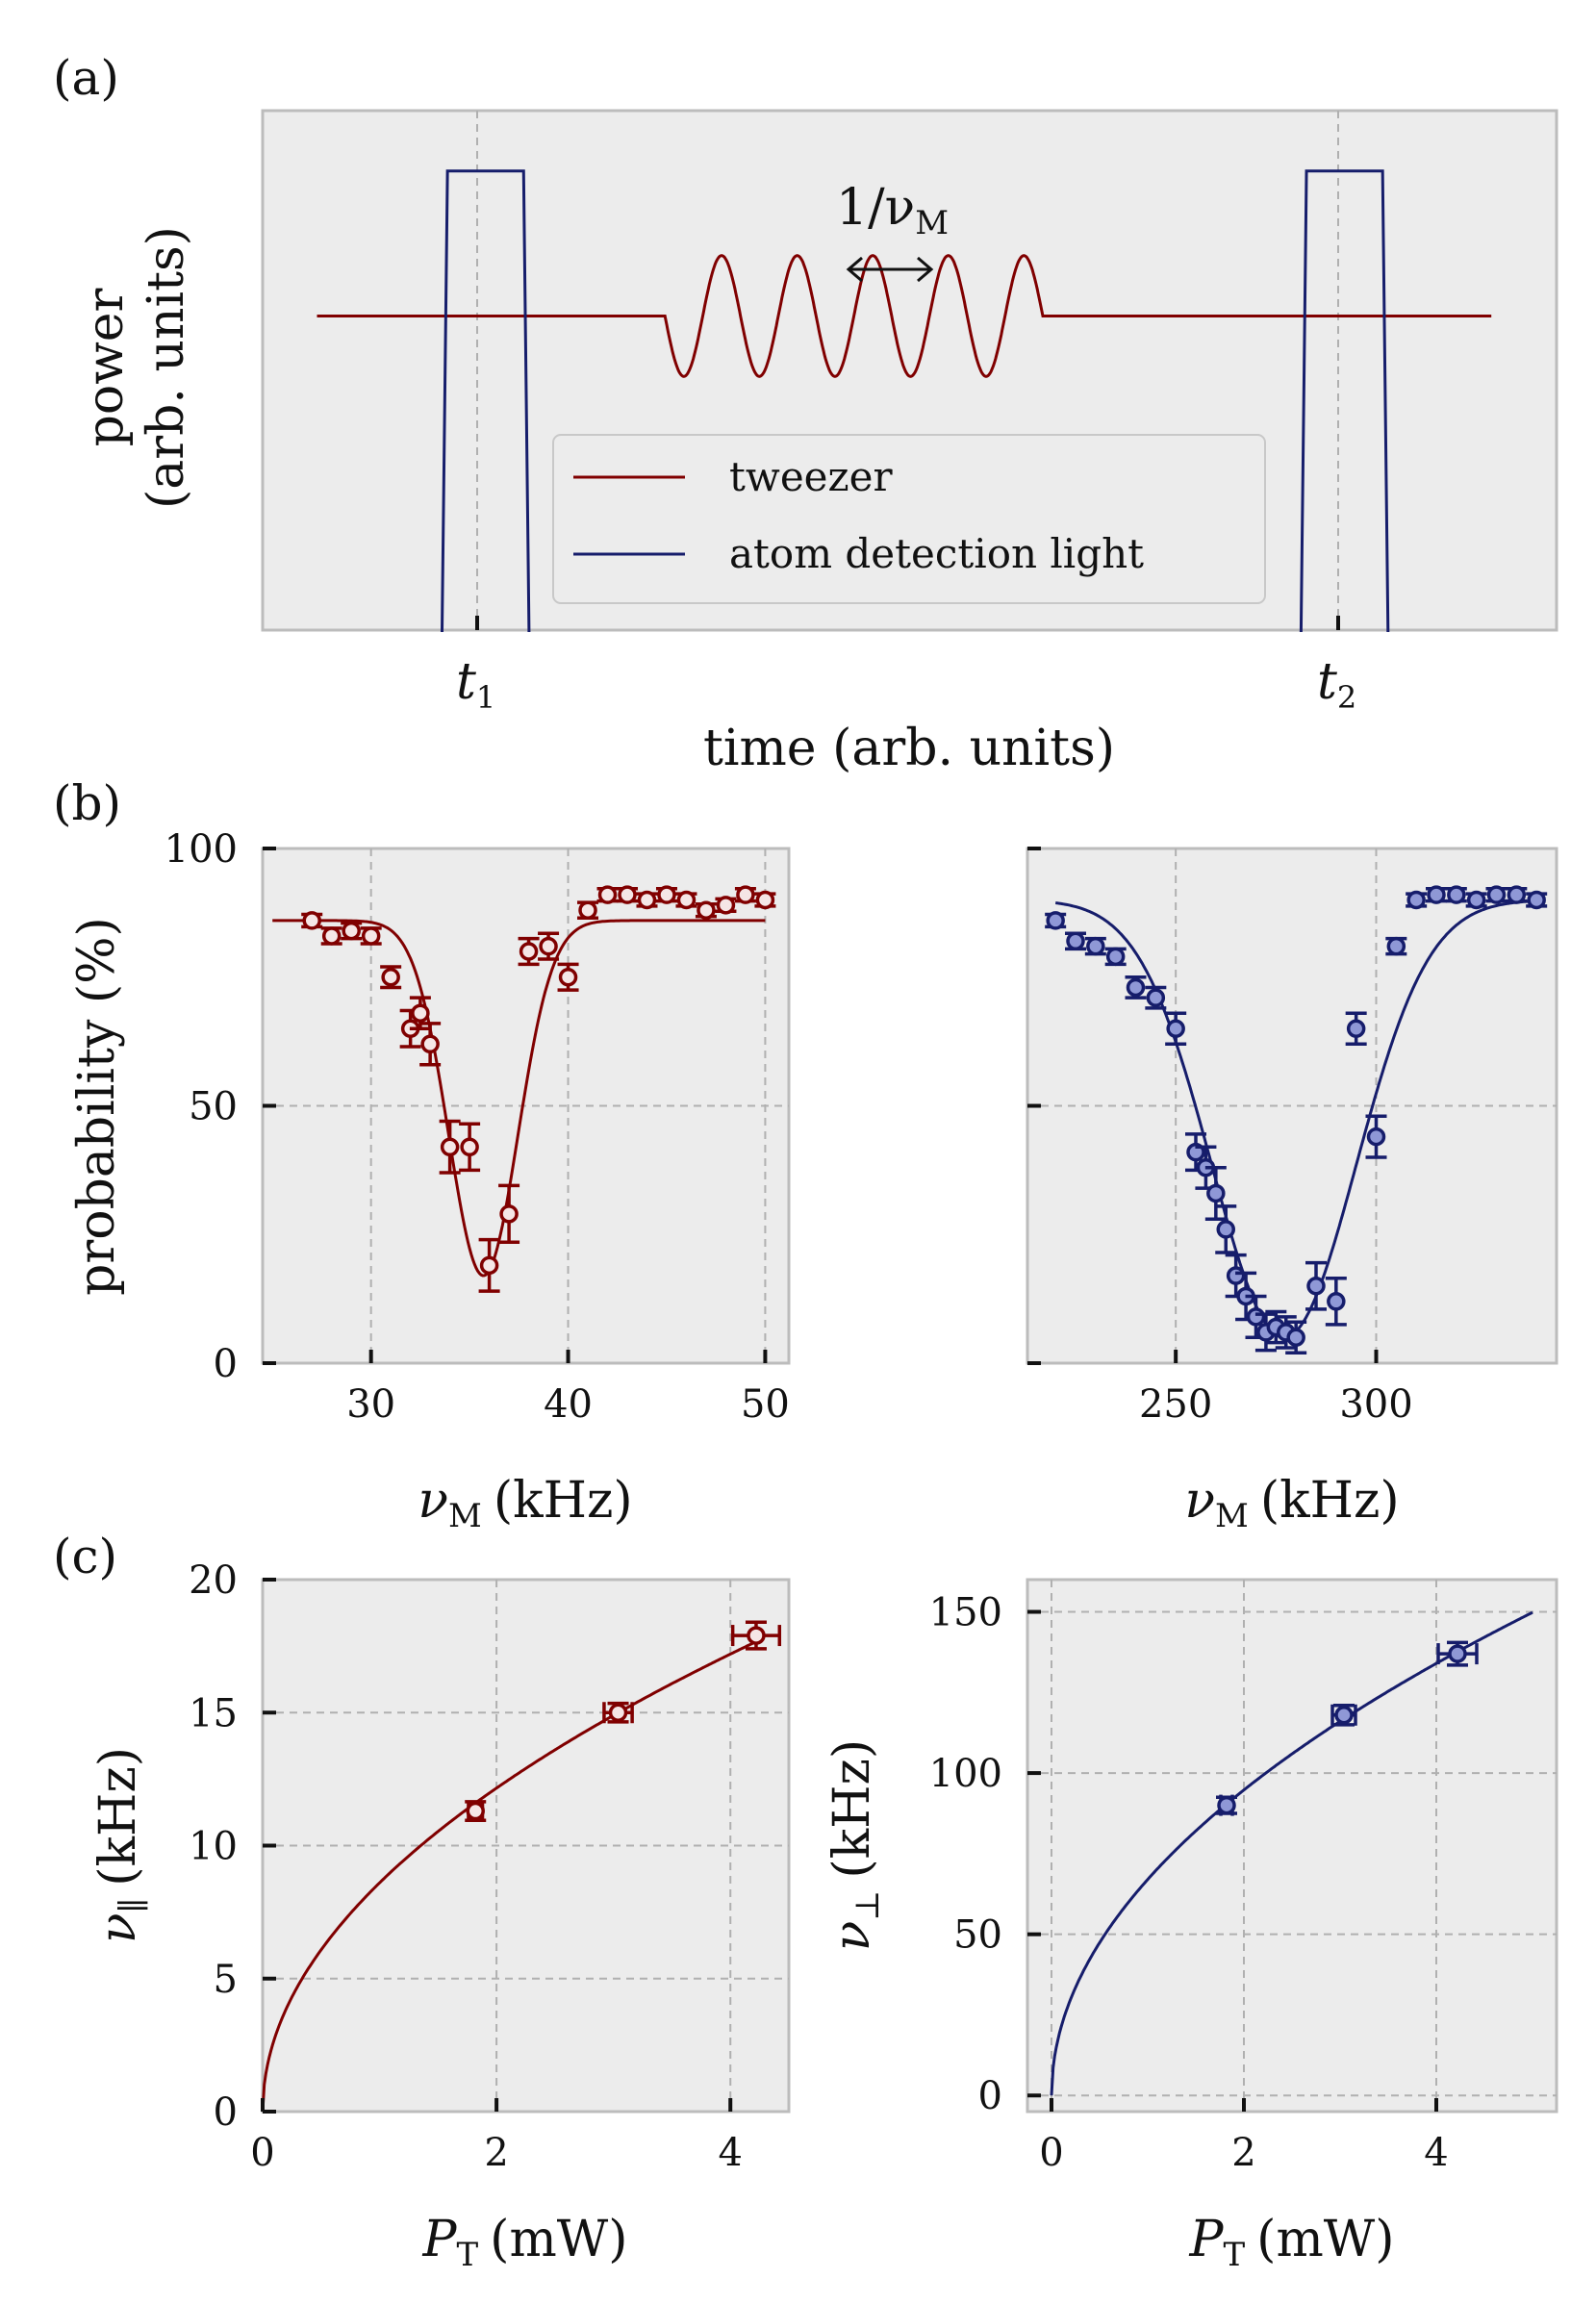 The height and width of the screenshot is (2304, 1596). I want to click on panel-label-a: (a), so click(86, 78).